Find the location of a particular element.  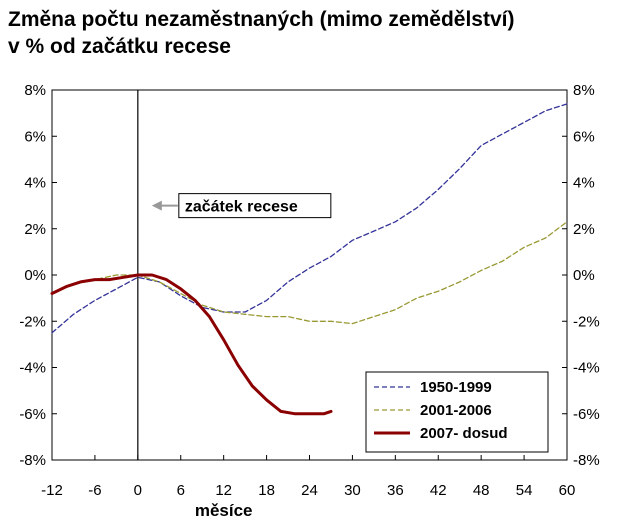

x-tick-label: 12 is located at coordinates (223, 490).